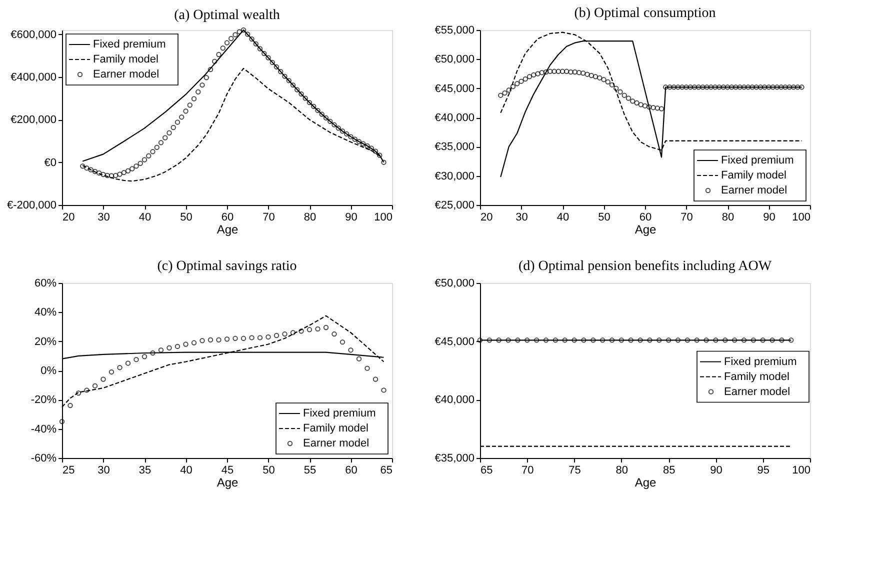 Image resolution: width=896 pixels, height=575 pixels. What do you see at coordinates (227, 266) in the screenshot?
I see `chart-title: (c) Optimal savings ratio` at bounding box center [227, 266].